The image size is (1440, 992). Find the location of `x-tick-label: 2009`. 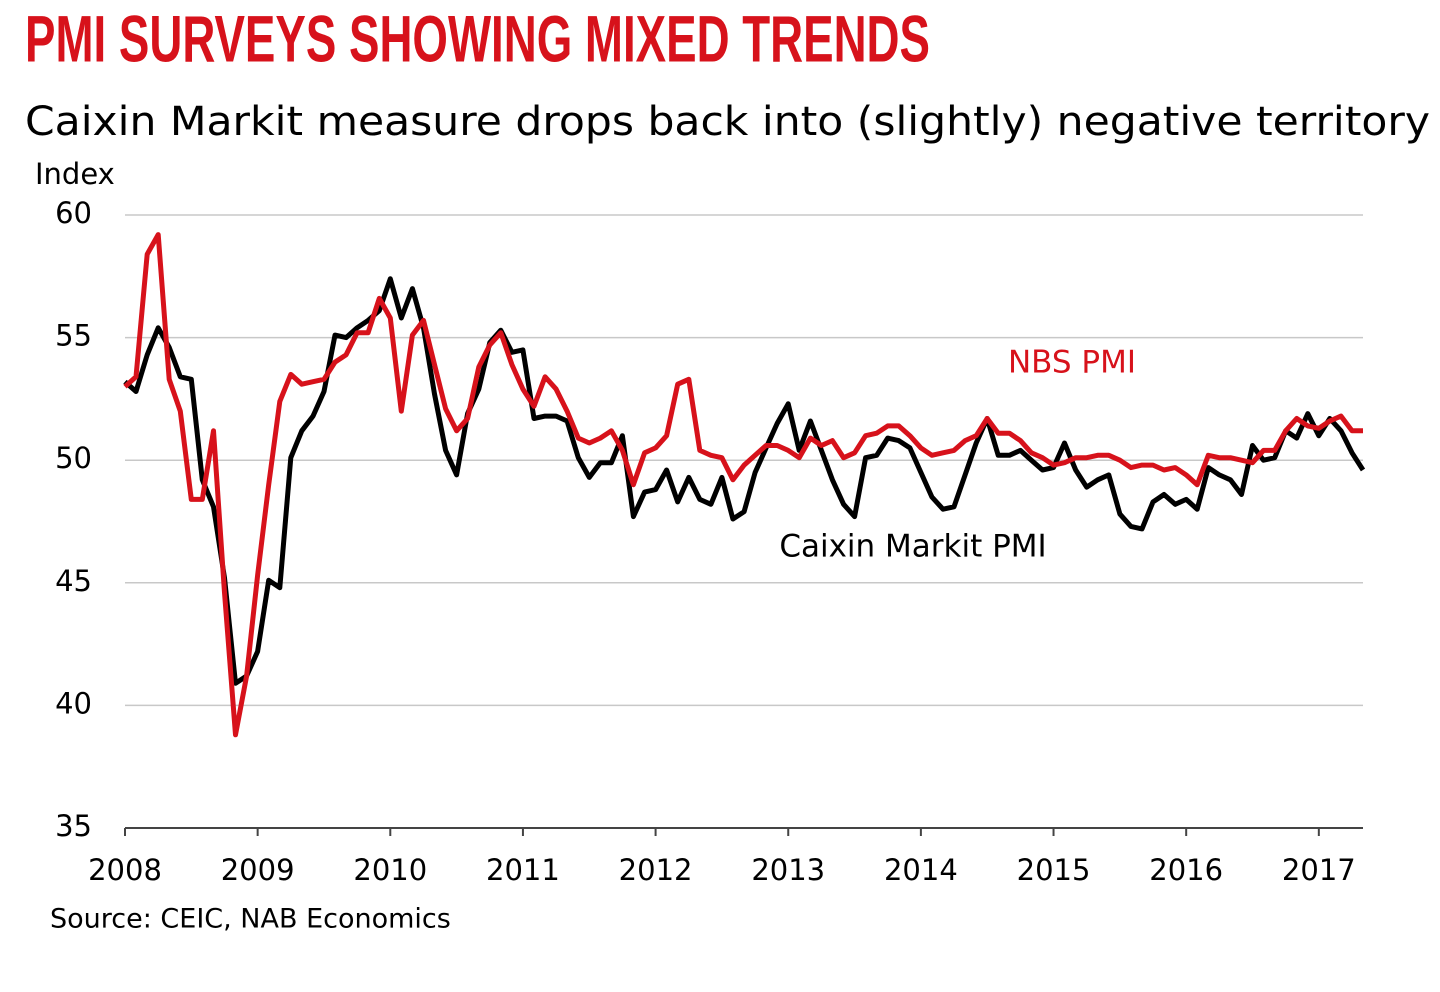

x-tick-label: 2009 is located at coordinates (258, 870).